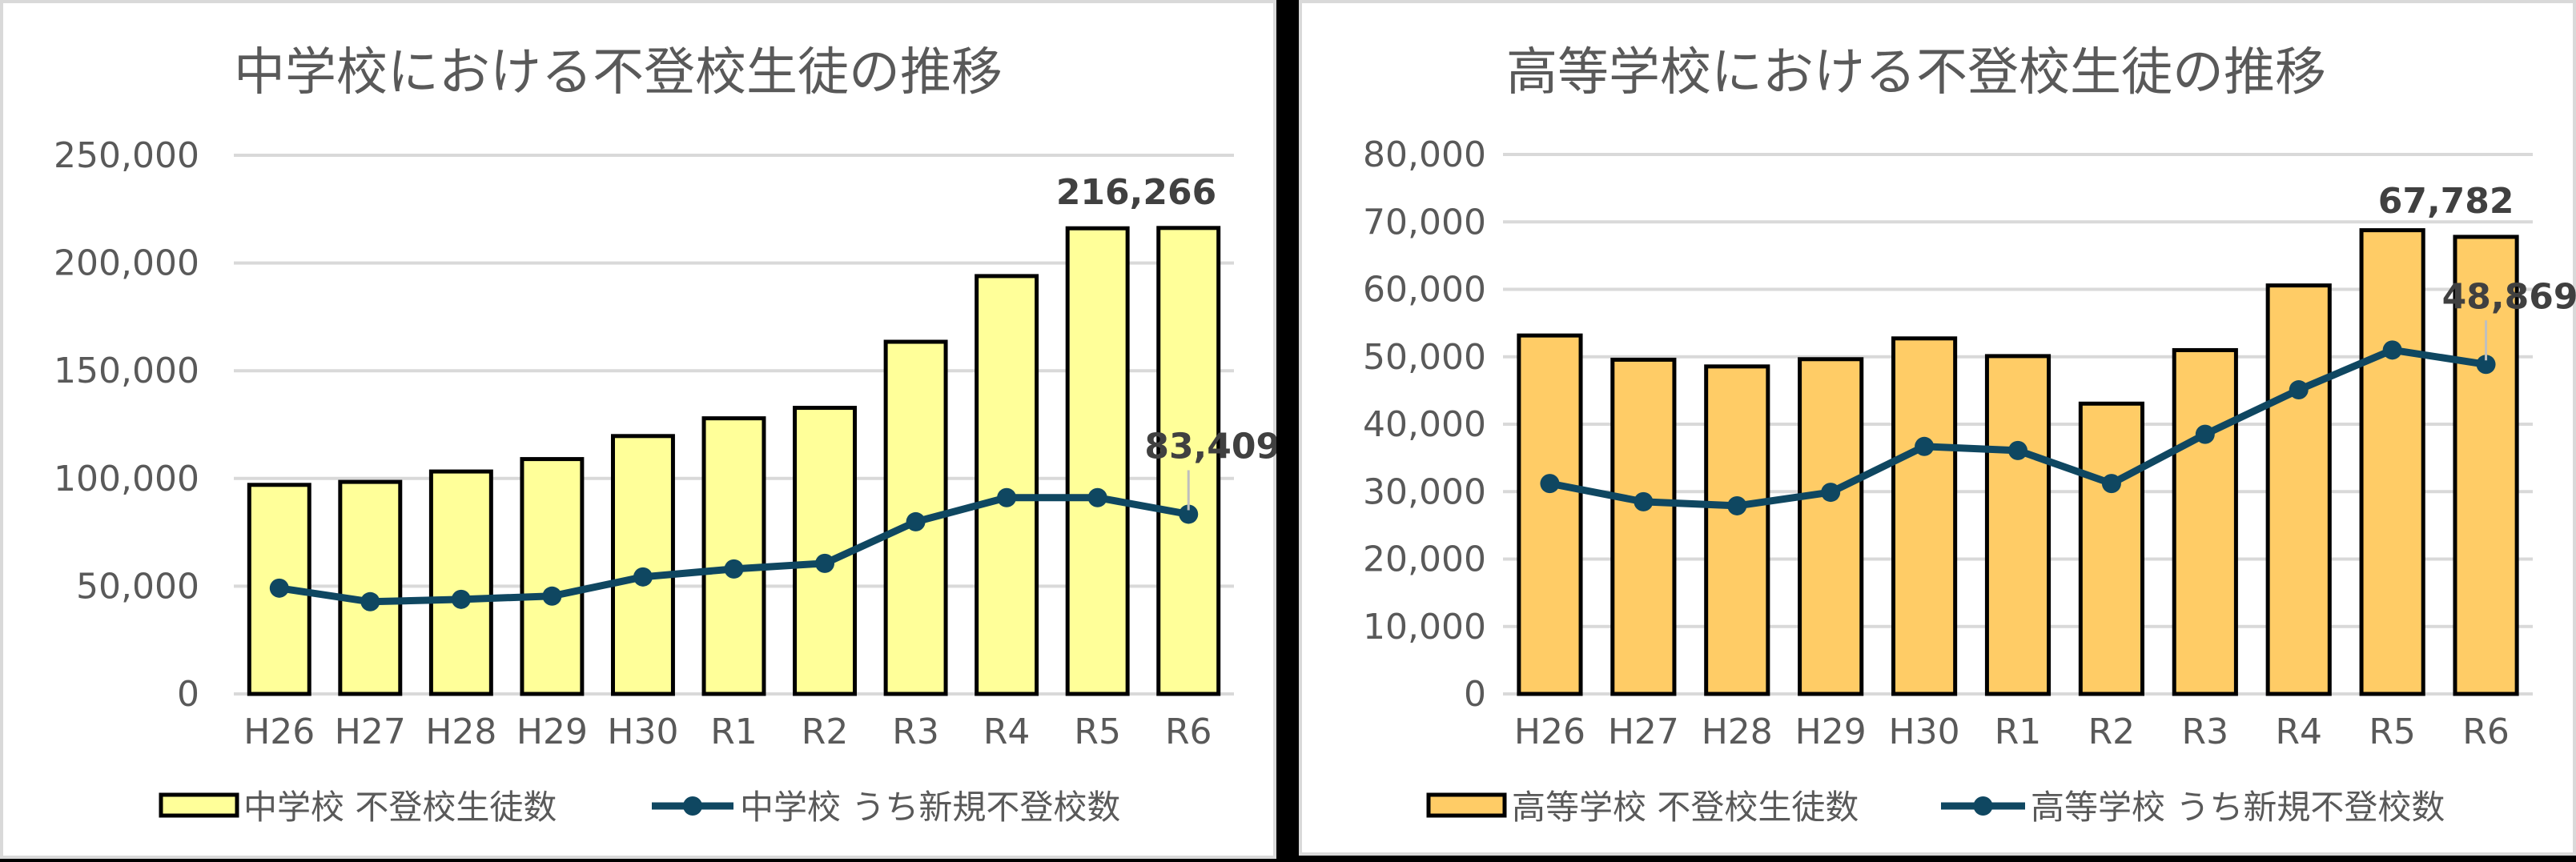 The image size is (2576, 862). Describe the element at coordinates (1424, 223) in the screenshot. I see `y-tick-label: 70,000` at that location.